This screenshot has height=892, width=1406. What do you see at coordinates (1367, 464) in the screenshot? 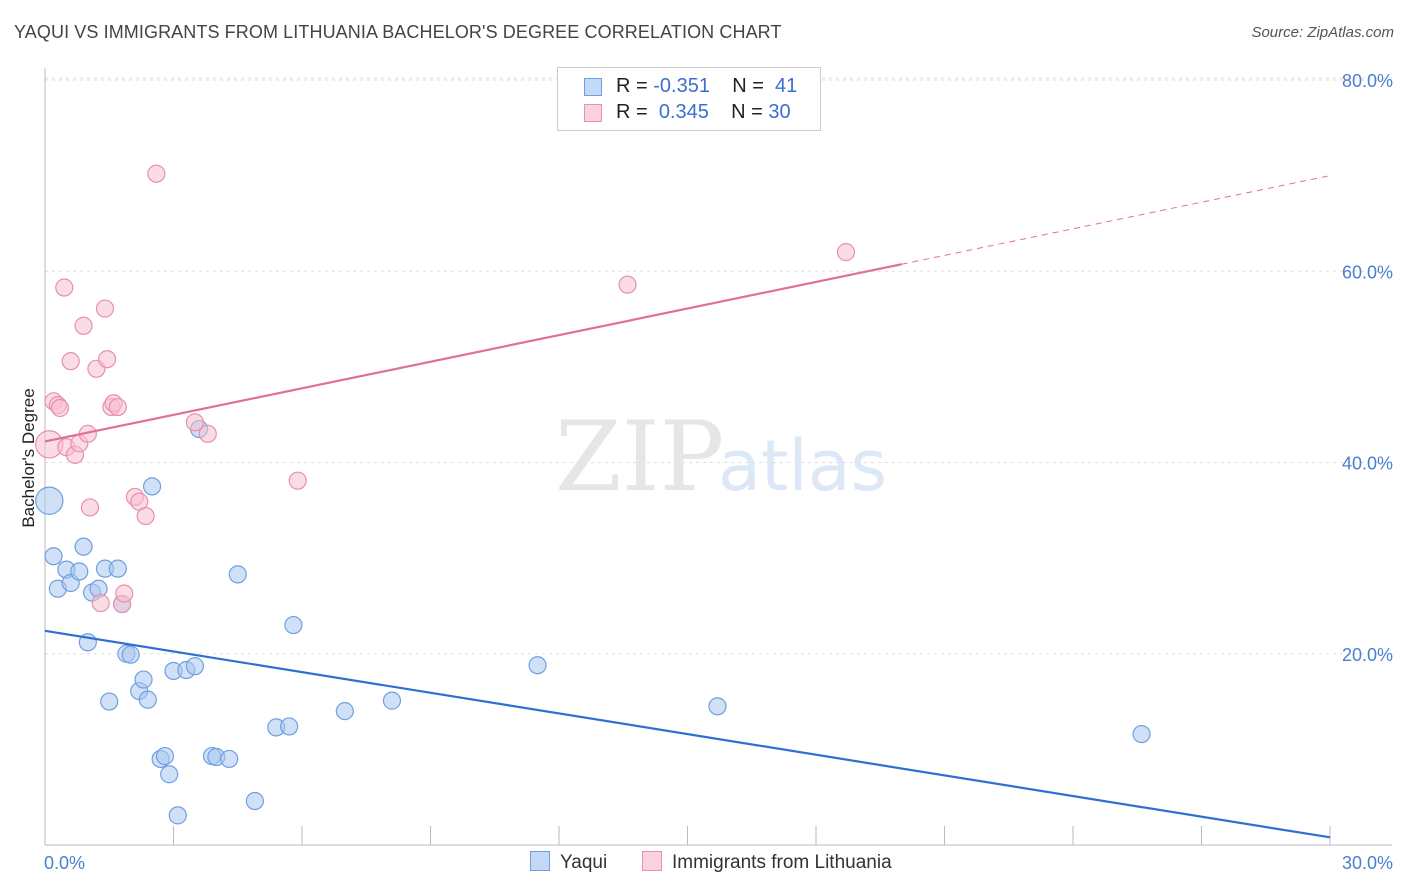
I see `y-tick-label: 40.0%` at bounding box center [1367, 464].